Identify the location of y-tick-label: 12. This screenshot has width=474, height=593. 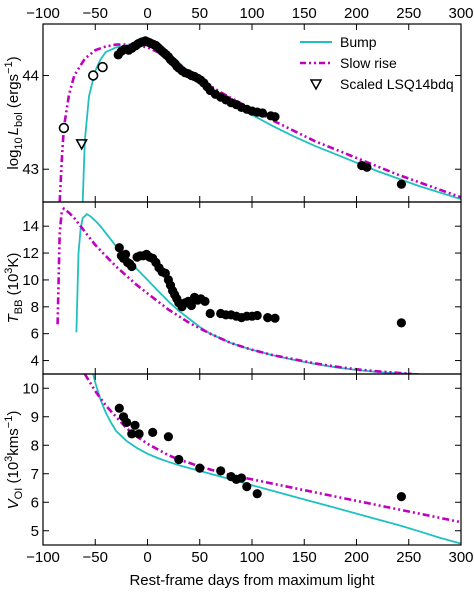
(30, 253).